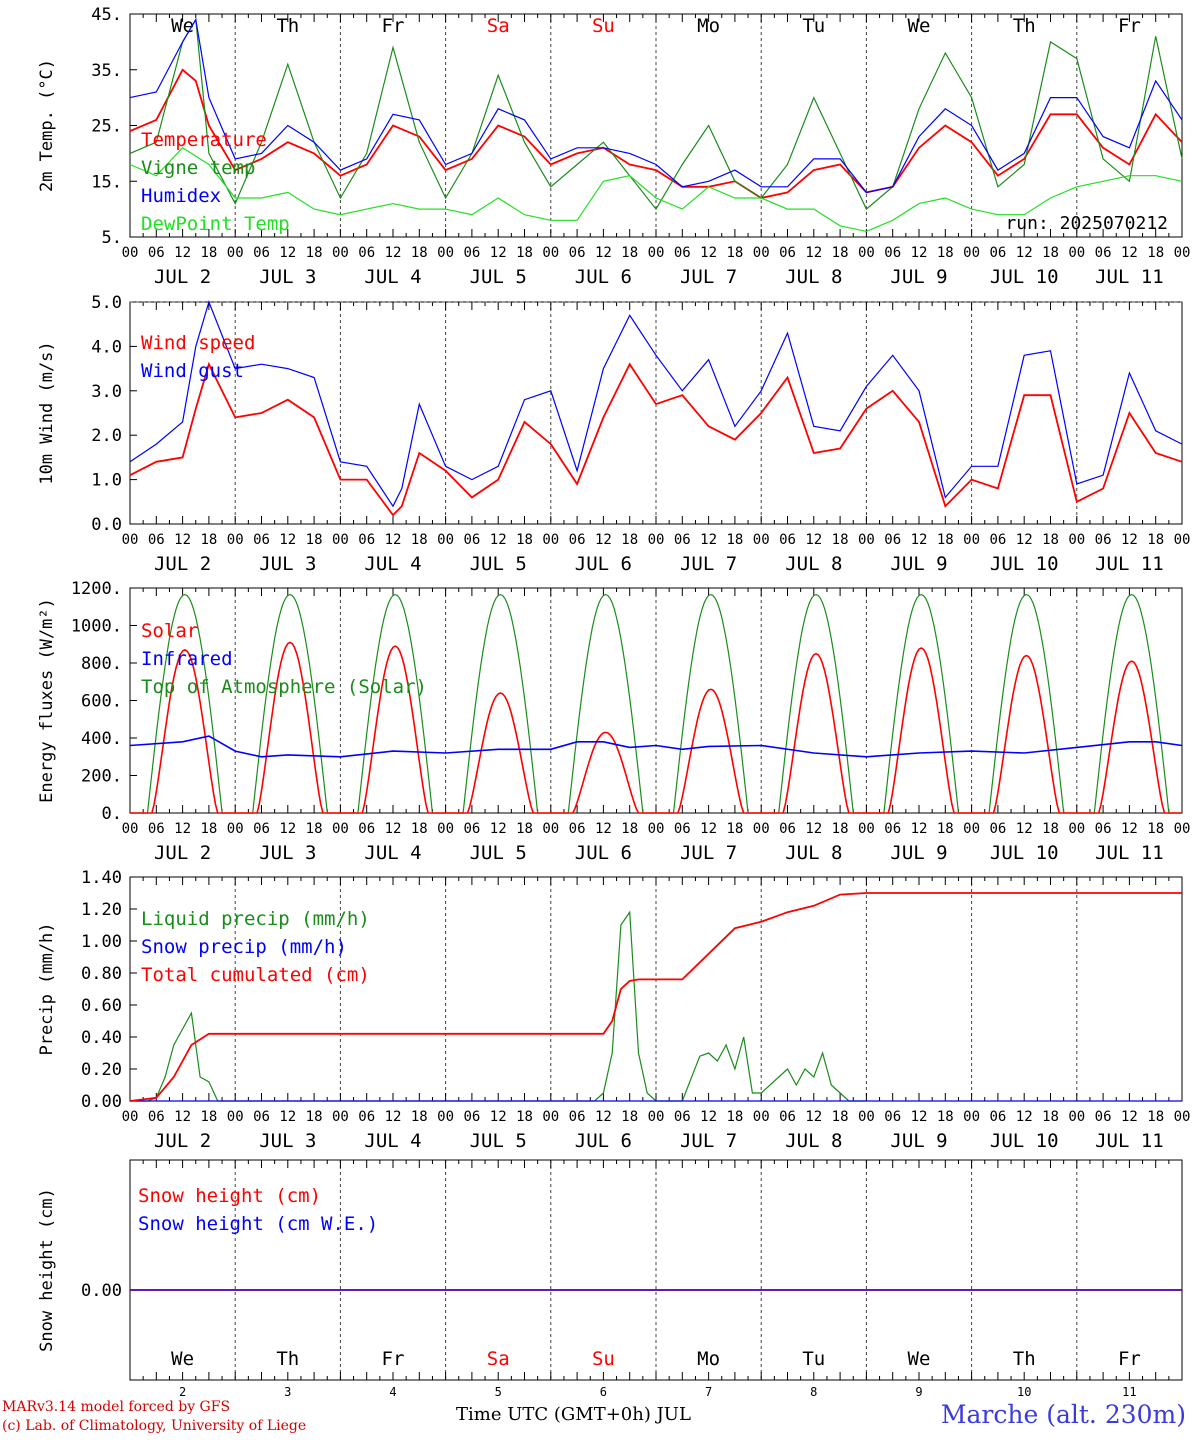 This screenshot has height=1440, width=1194. I want to click on date-label: JUL 9, so click(918, 1141).